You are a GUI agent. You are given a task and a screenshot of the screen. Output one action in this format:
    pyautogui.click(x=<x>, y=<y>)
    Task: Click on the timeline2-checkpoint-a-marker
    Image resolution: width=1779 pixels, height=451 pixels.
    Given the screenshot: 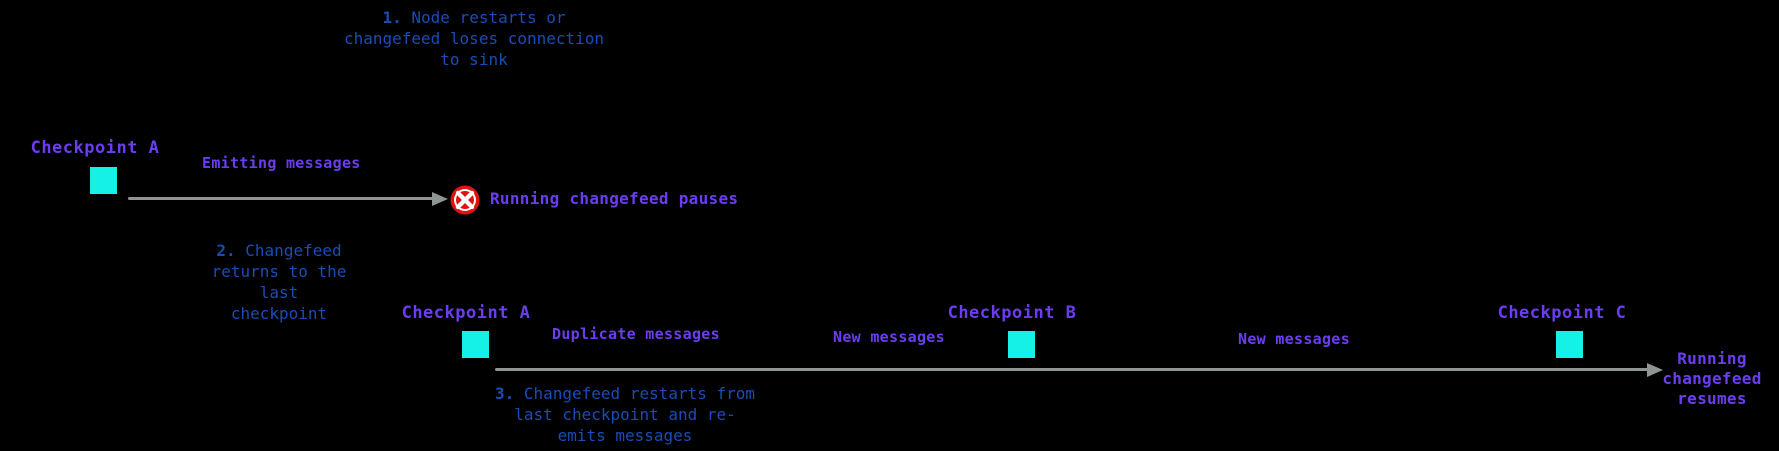 What is the action you would take?
    pyautogui.click(x=475, y=344)
    